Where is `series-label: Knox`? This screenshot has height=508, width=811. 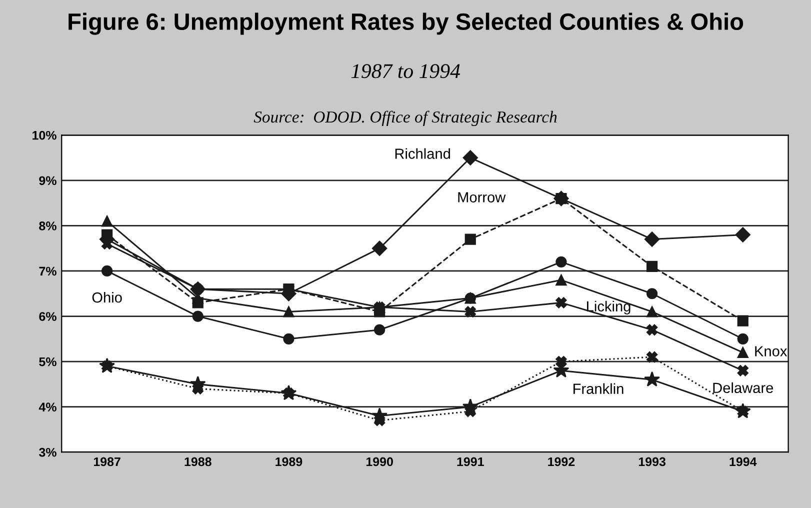 series-label: Knox is located at coordinates (771, 351).